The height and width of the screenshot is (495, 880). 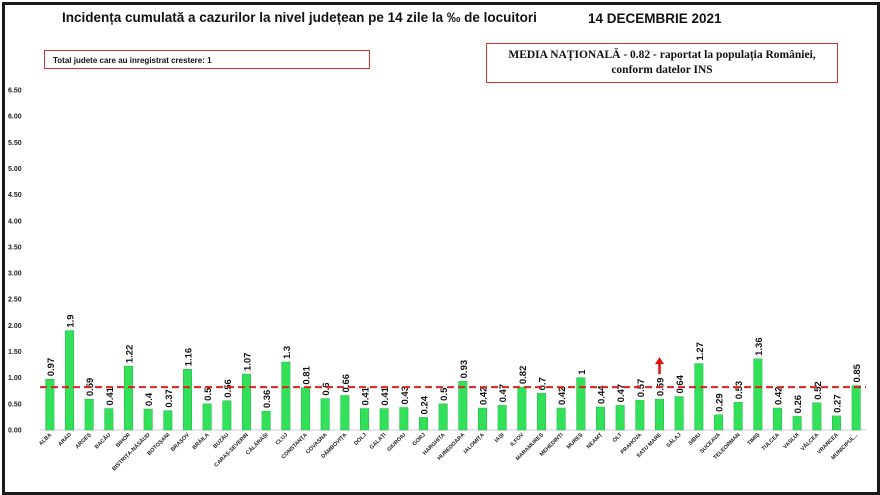 I want to click on category-label-23: IAȘI, so click(x=500, y=438).